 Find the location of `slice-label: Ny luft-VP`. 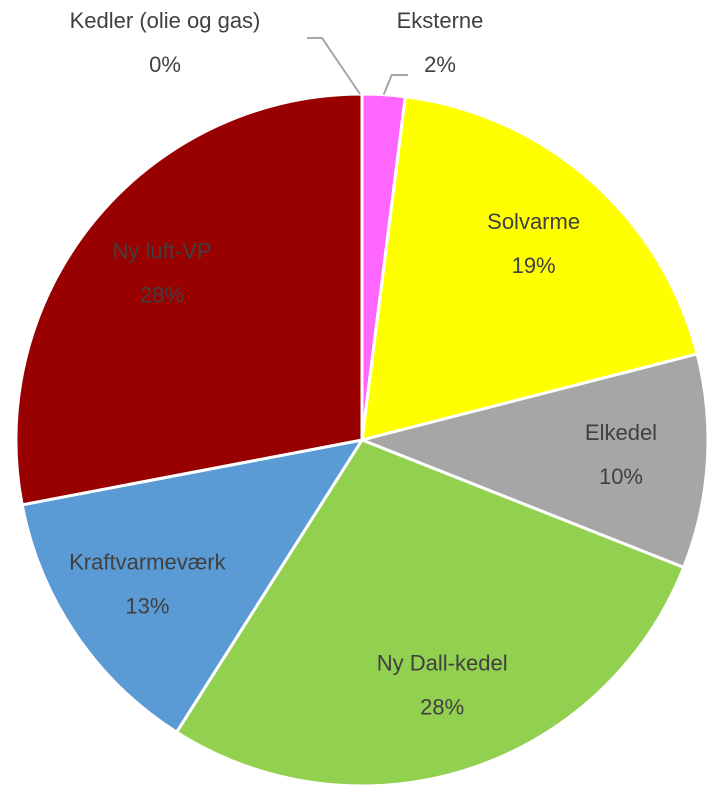

slice-label: Ny luft-VP is located at coordinates (162, 250).